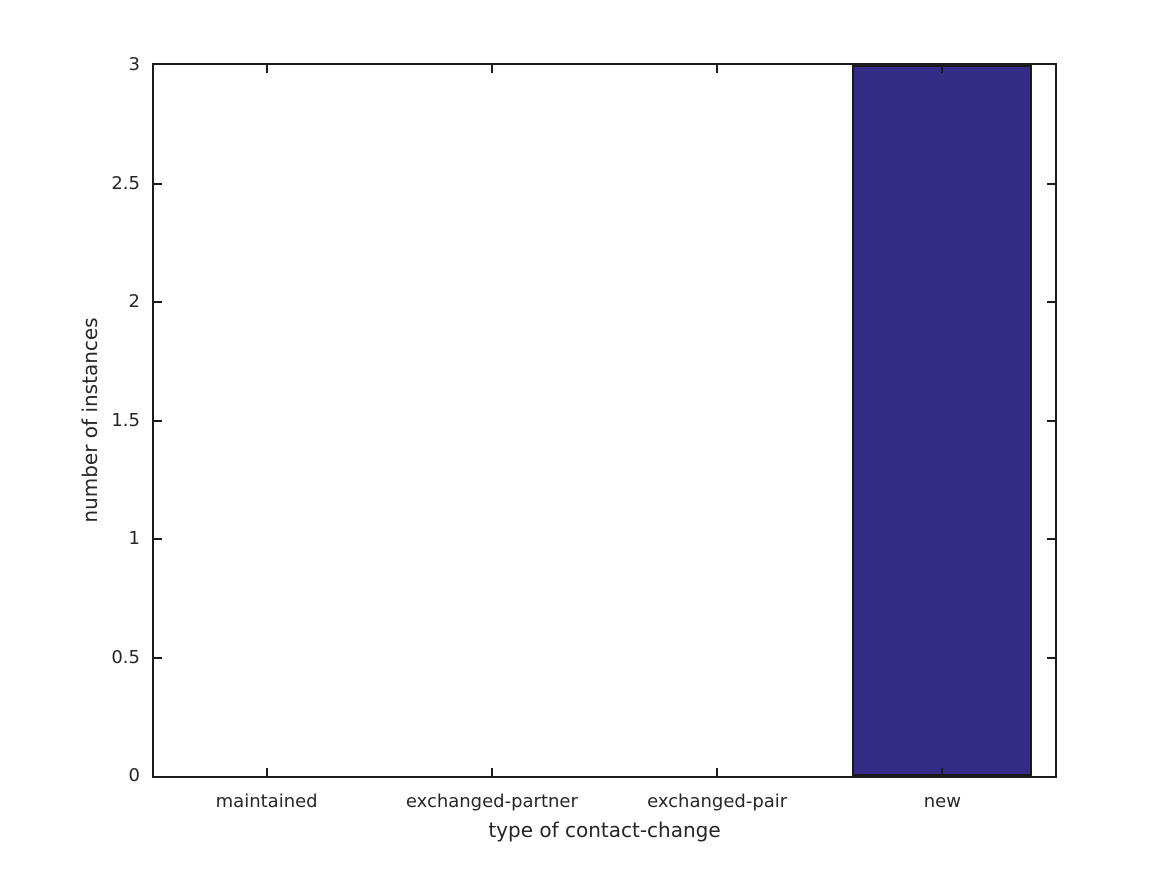  What do you see at coordinates (134, 64) in the screenshot?
I see `y-tick-label-3: 3` at bounding box center [134, 64].